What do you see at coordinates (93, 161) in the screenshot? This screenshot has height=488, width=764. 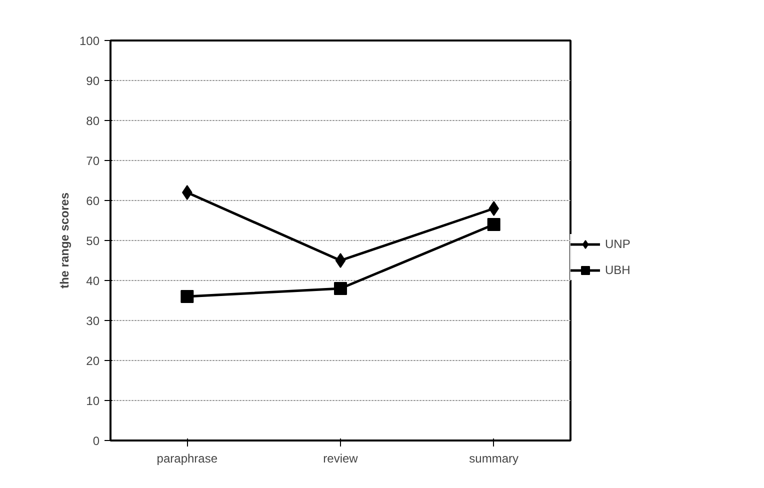 I see `y-tick-label: 70` at bounding box center [93, 161].